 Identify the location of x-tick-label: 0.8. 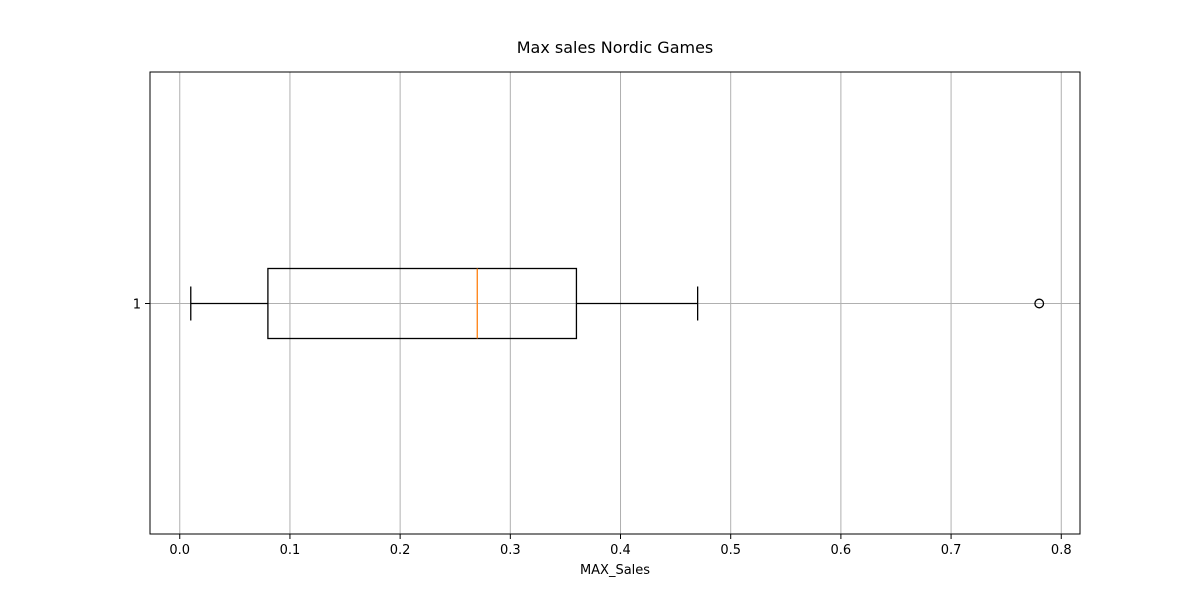
(1061, 550).